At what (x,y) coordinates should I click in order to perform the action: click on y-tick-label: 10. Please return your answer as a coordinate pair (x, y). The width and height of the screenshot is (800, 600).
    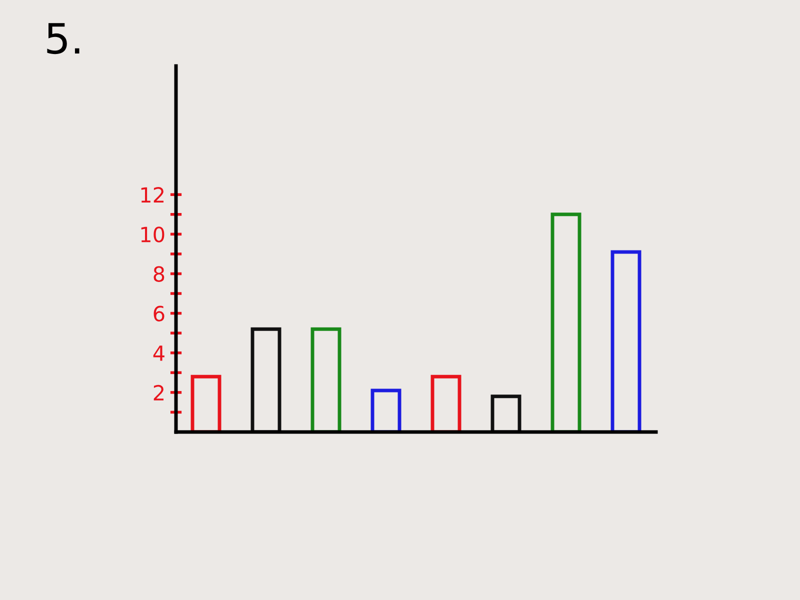
    Looking at the image, I should click on (152, 234).